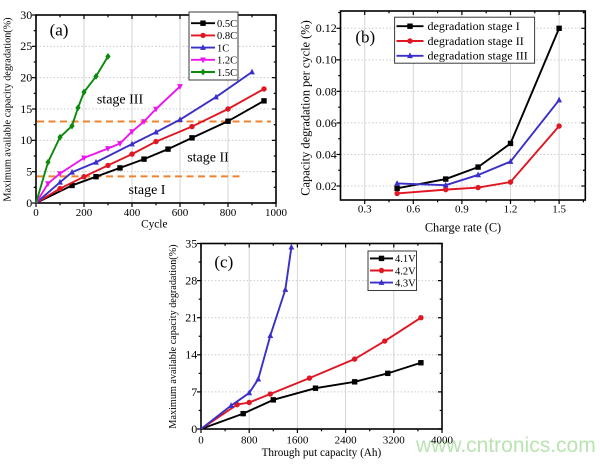 This screenshot has width=600, height=467. Describe the element at coordinates (194, 392) in the screenshot. I see `svg-text: 7` at that location.